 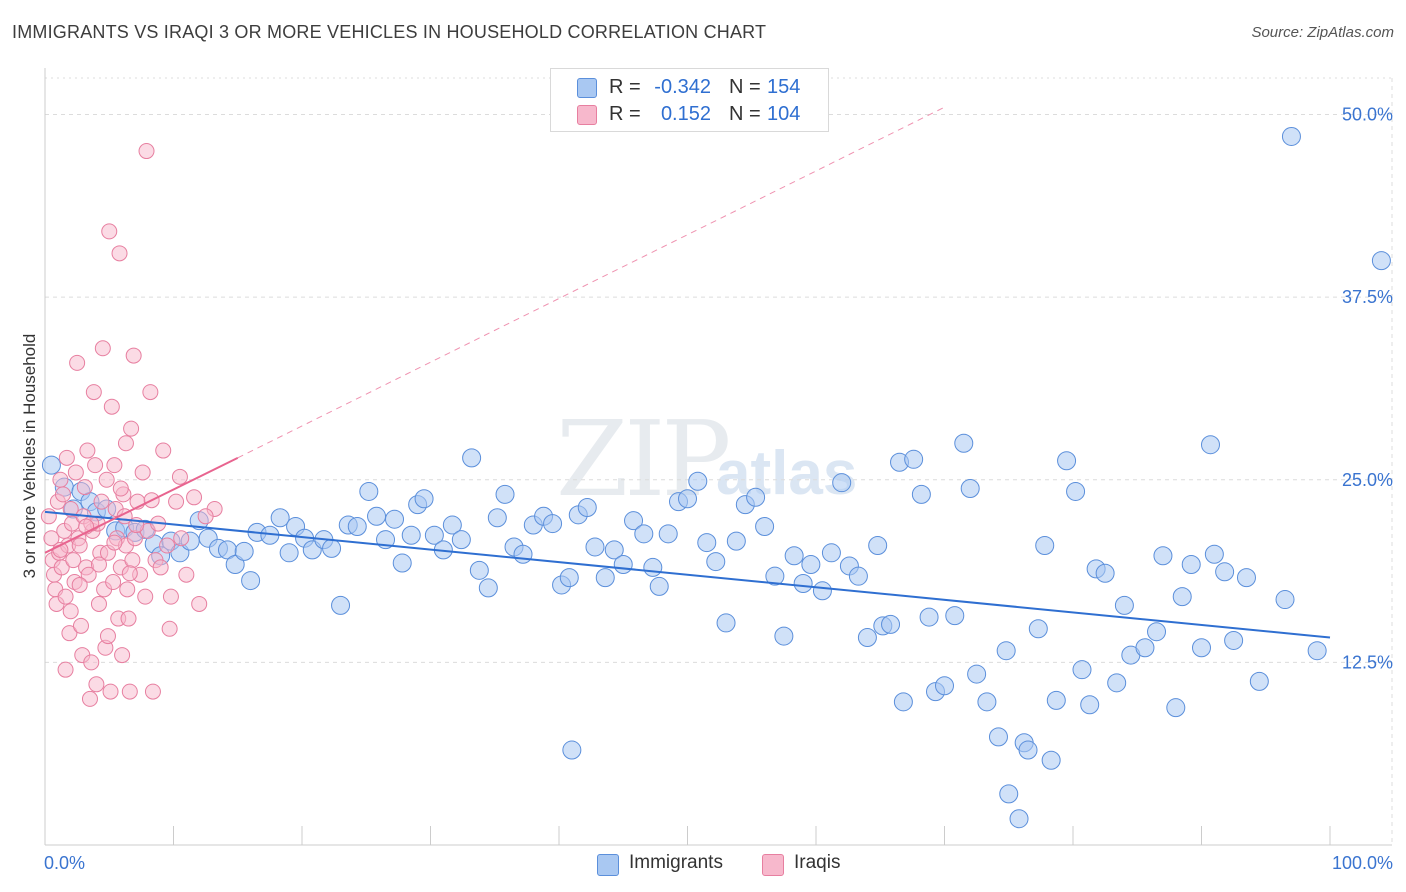 What do you see at coordinates (676, 862) in the screenshot?
I see `immigrants-legend-label: Immigrants` at bounding box center [676, 862].